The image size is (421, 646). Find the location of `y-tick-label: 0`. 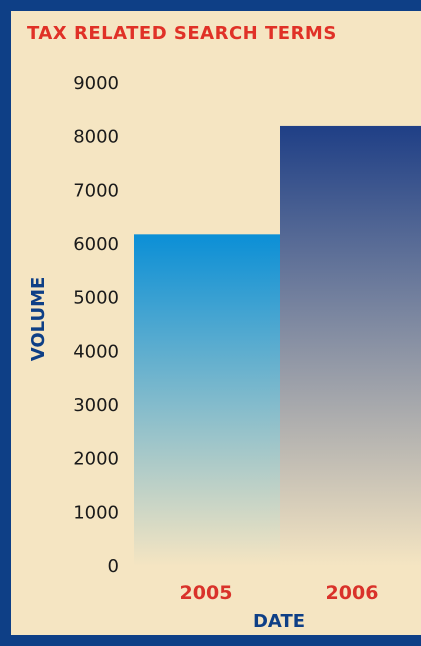

y-tick-label: 0 is located at coordinates (113, 566).